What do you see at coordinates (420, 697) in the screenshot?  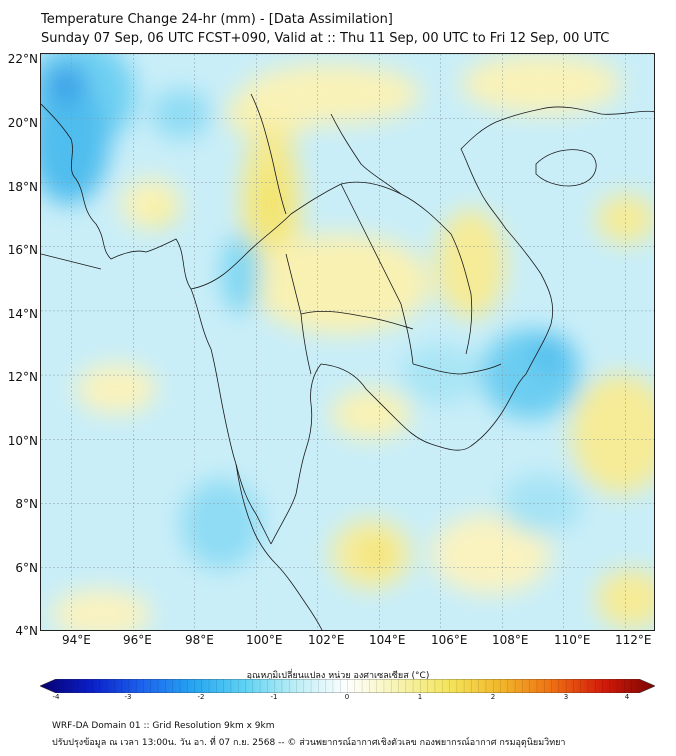 I see `colorbar-tick: 1` at bounding box center [420, 697].